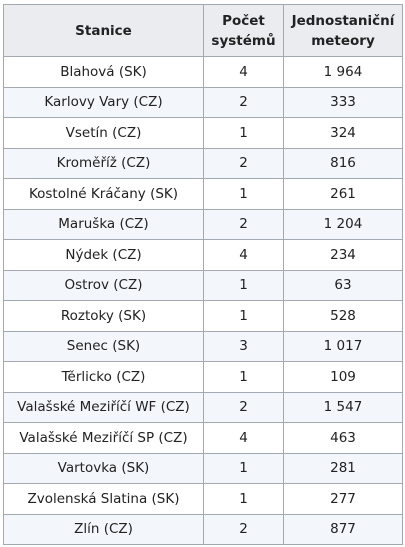 This screenshot has height=547, width=405. I want to click on header-meteors: Jednostaniční meteory, so click(343, 30).